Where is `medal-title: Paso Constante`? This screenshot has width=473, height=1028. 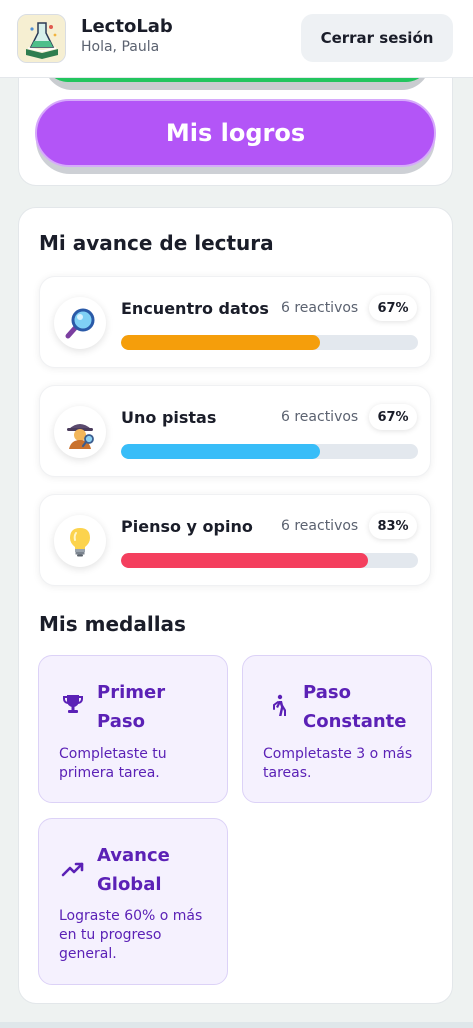
medal-title: Paso Constante is located at coordinates (355, 707).